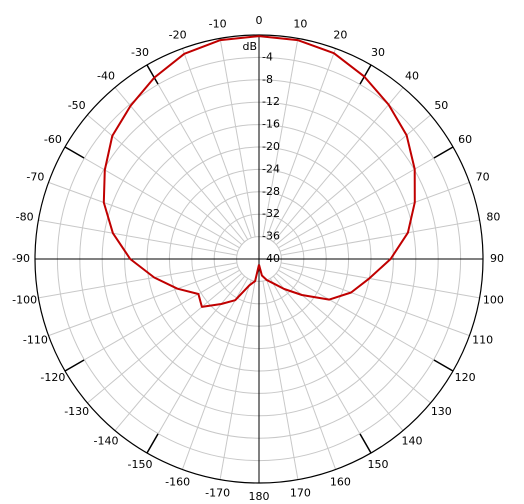 Image resolution: width=524 pixels, height=504 pixels. Describe the element at coordinates (497, 258) in the screenshot. I see `theta-tick-label: 90` at that location.